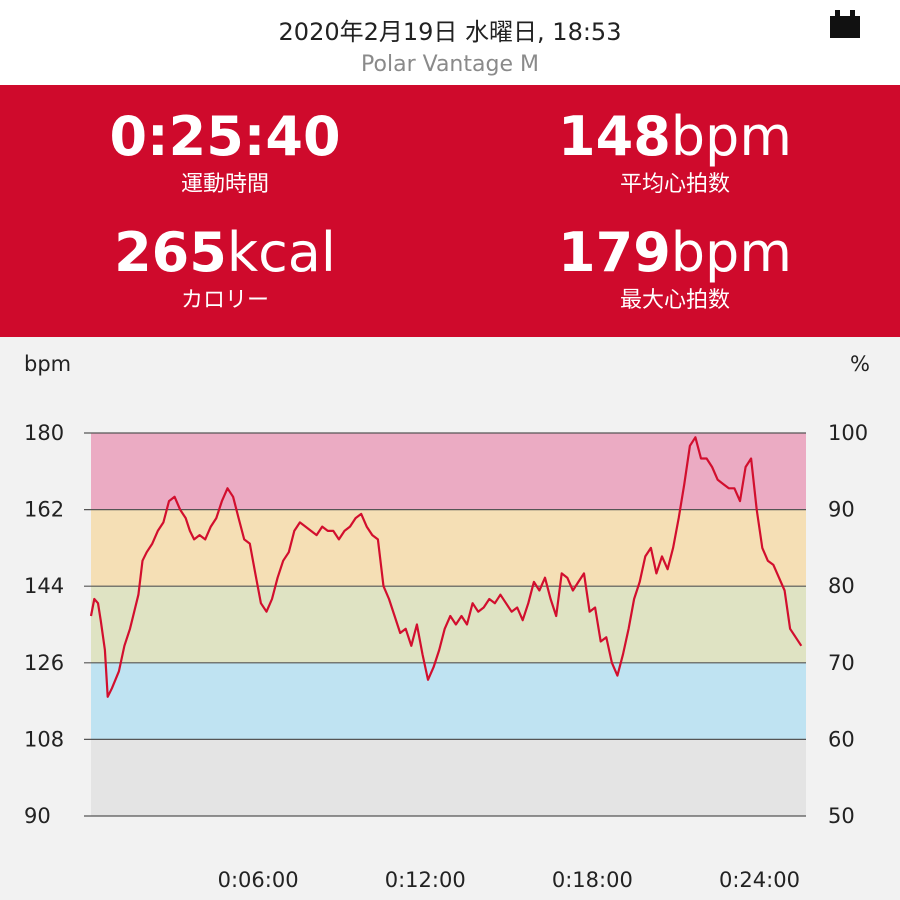 This screenshot has height=900, width=900. What do you see at coordinates (841, 663) in the screenshot?
I see `y-tick-right: 70` at bounding box center [841, 663].